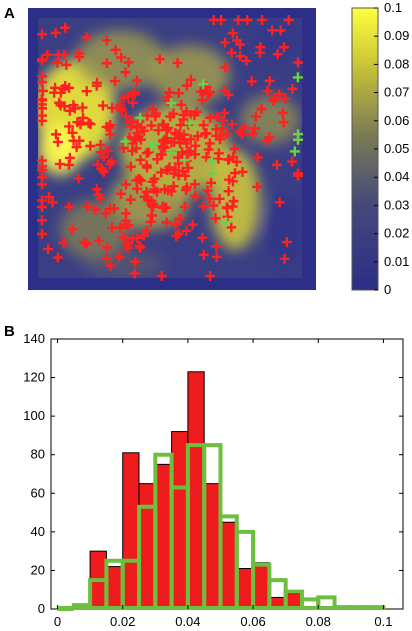 The width and height of the screenshot is (412, 631). What do you see at coordinates (211, 150) in the screenshot?
I see `green-marker-series` at bounding box center [211, 150].